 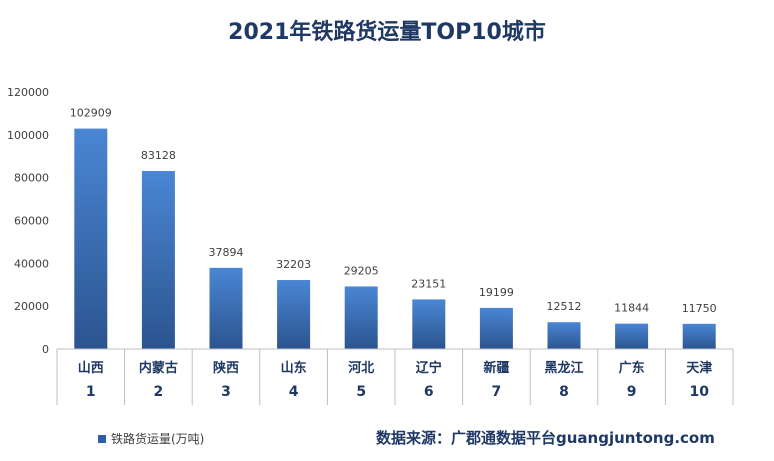 I want to click on x-tick-label: 广东, so click(x=632, y=368).